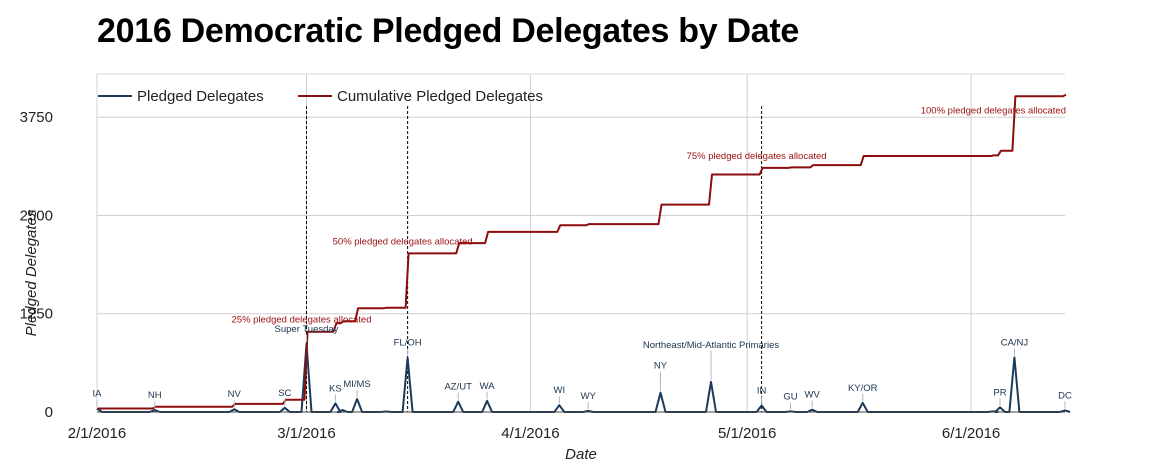  Describe the element at coordinates (335, 388) in the screenshot. I see `event-label: KS` at that location.